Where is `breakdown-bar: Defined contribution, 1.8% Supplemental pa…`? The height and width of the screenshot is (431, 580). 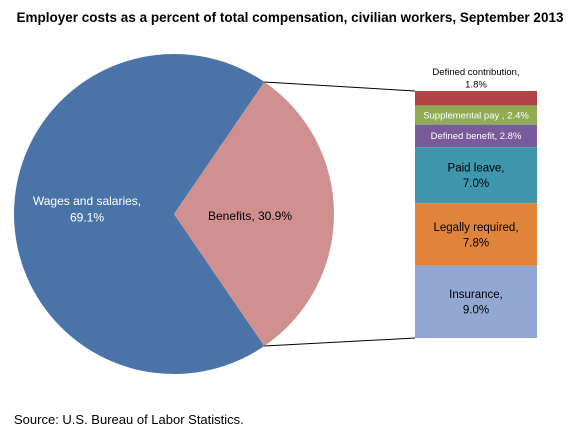 breakdown-bar: Defined contribution, 1.8% Supplemental pa… is located at coordinates (476, 202).